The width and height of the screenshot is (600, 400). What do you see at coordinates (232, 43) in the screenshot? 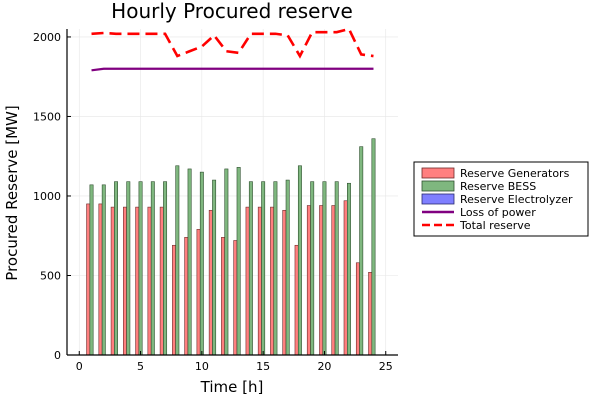
I see `line-total-reserve` at bounding box center [232, 43].